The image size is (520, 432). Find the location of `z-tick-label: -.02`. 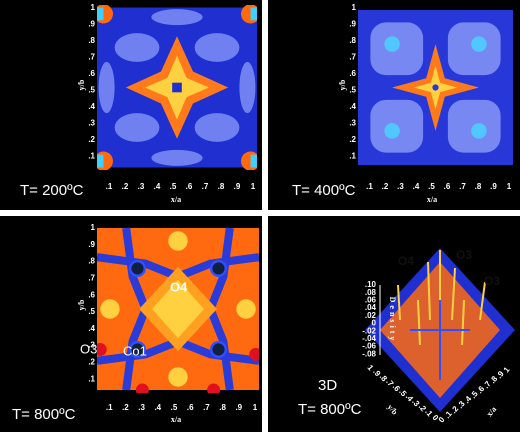

z-tick-label: -.02 is located at coordinates (369, 330).